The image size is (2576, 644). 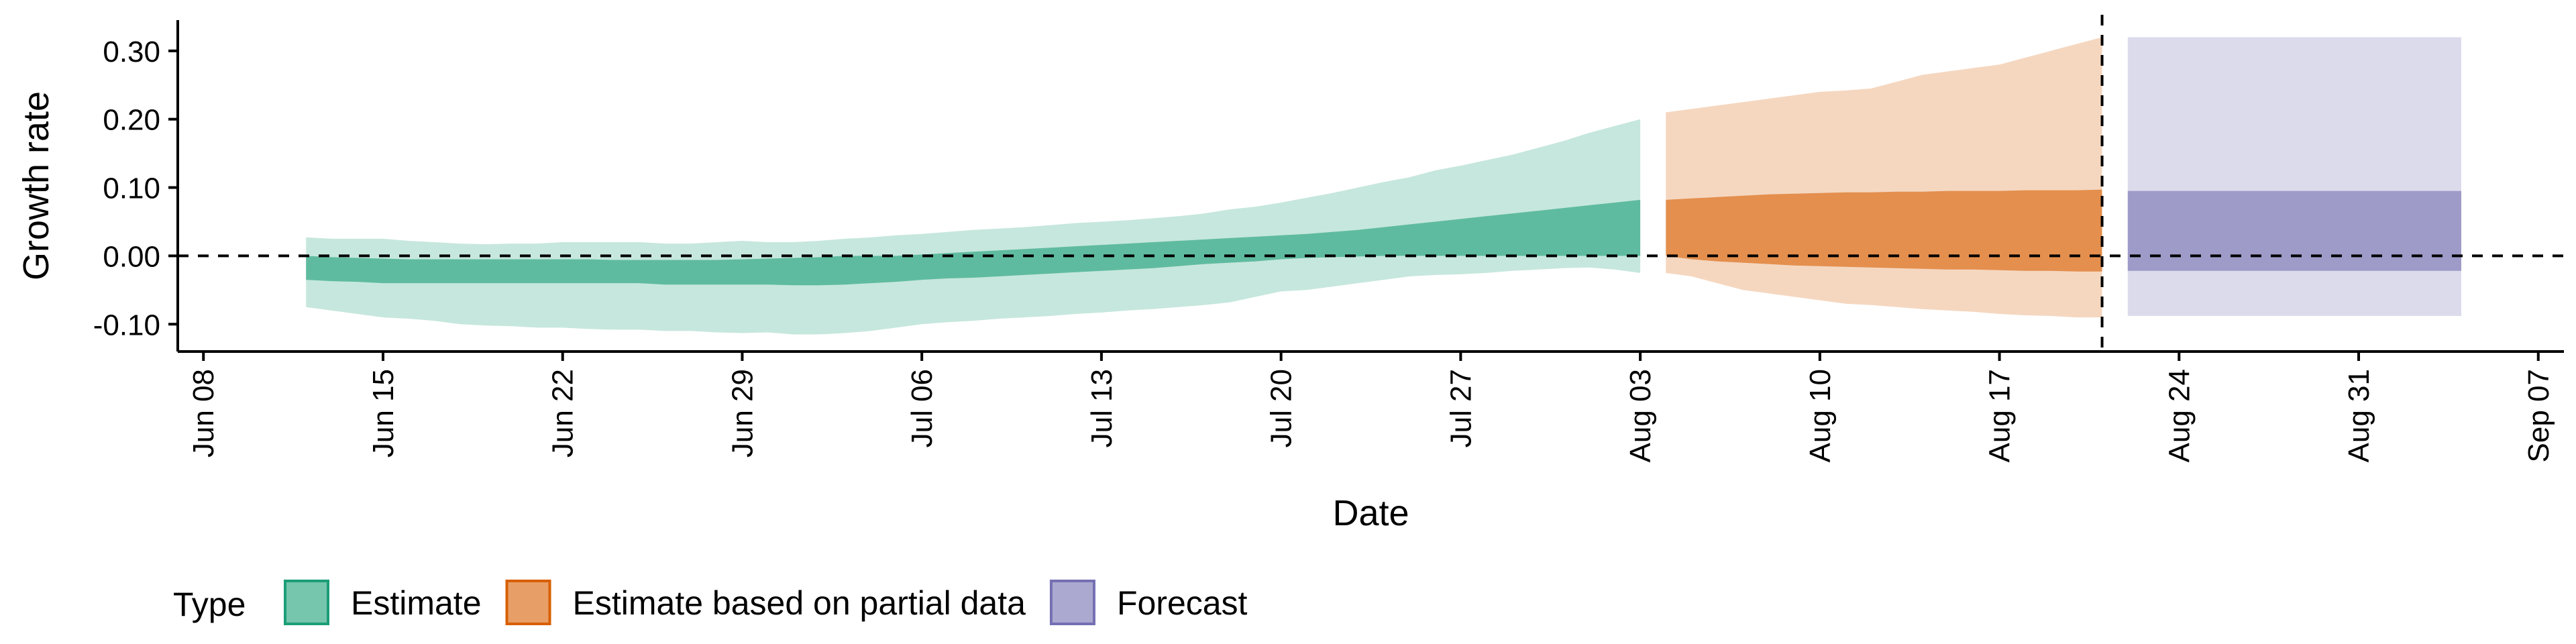 What do you see at coordinates (799, 603) in the screenshot?
I see `legend-label-estimate-based-on-partial-data: Estimate based on partial data` at bounding box center [799, 603].